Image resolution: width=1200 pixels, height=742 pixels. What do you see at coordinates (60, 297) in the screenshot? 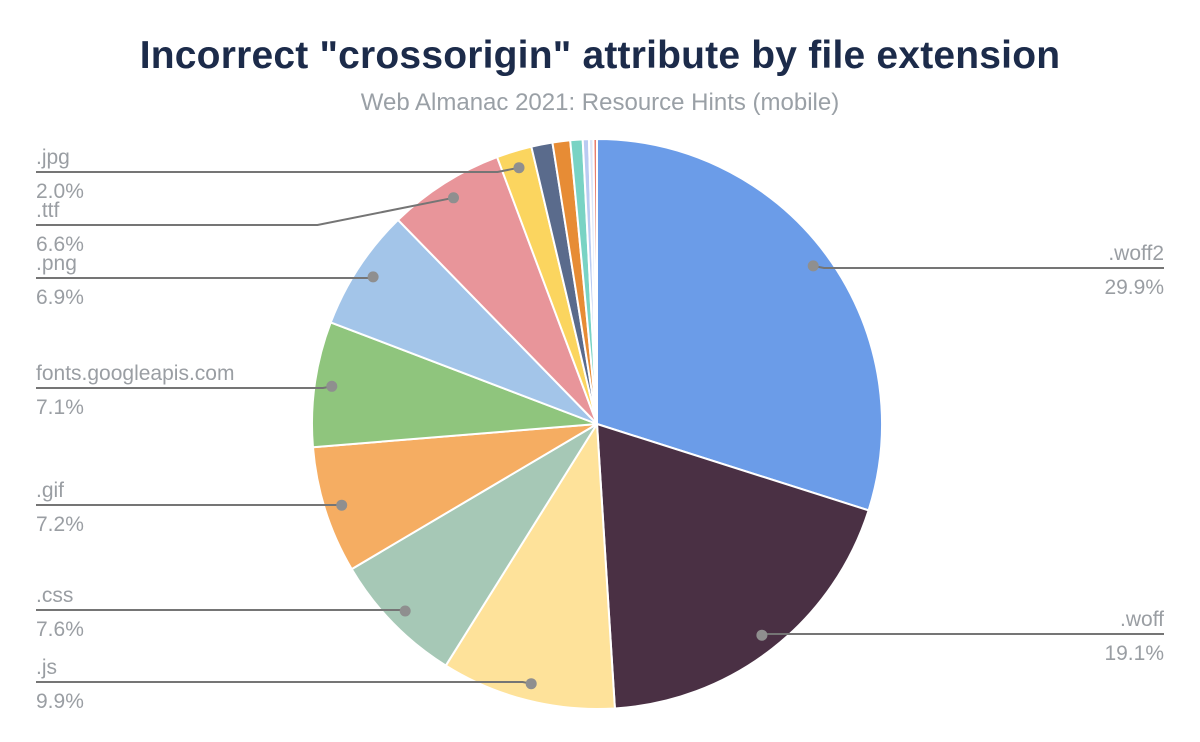
I see `slice-percent: 6.9%` at bounding box center [60, 297].